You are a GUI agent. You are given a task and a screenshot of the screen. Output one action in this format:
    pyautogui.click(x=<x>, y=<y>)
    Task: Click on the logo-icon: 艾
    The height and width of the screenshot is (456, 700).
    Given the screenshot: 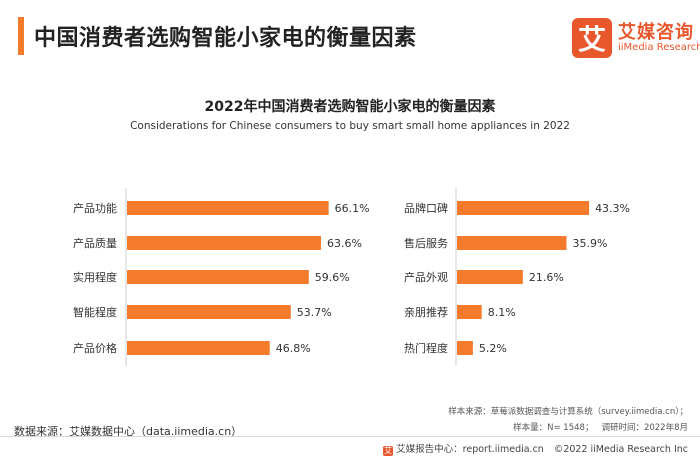 What is the action you would take?
    pyautogui.click(x=592, y=38)
    